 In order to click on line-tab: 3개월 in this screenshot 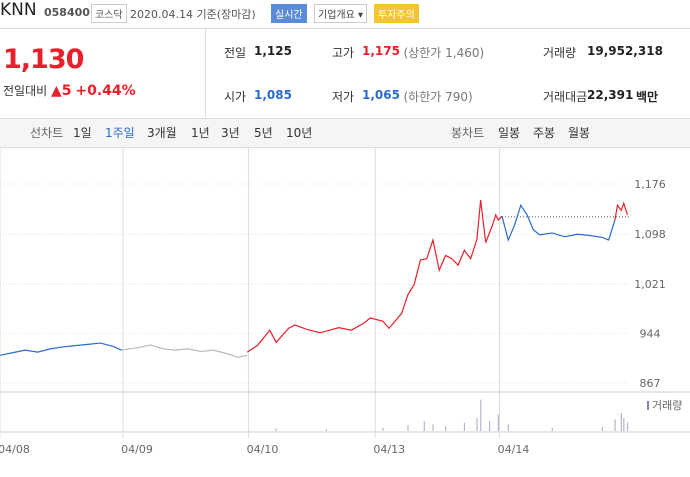, I will do `click(162, 133)`.